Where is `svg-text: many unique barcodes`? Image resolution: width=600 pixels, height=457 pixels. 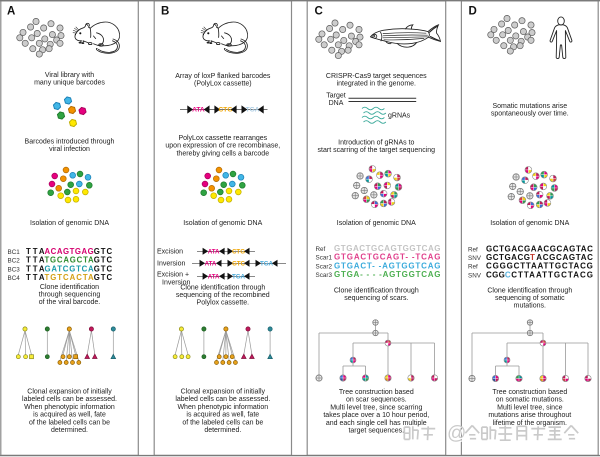 svg-text: many unique barcodes is located at coordinates (69, 83).